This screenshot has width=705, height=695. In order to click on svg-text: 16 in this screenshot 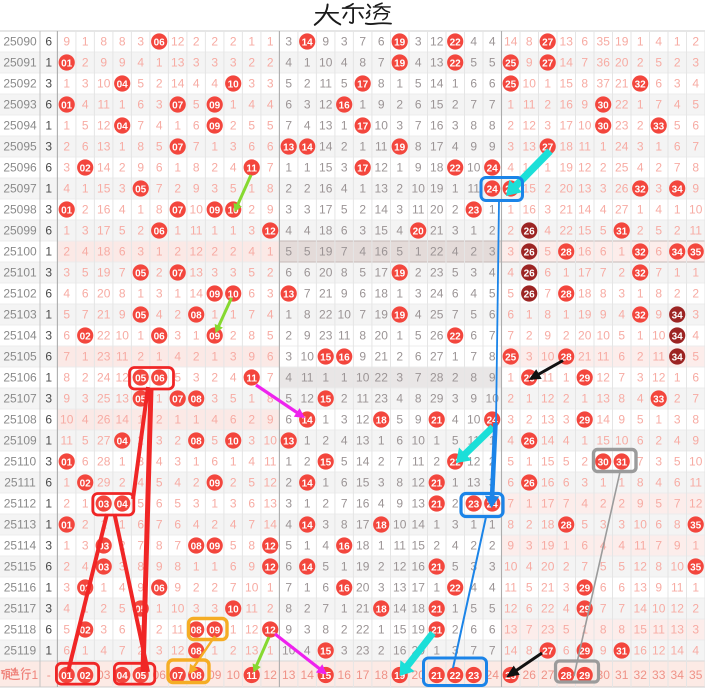, I will do `click(363, 504)`.